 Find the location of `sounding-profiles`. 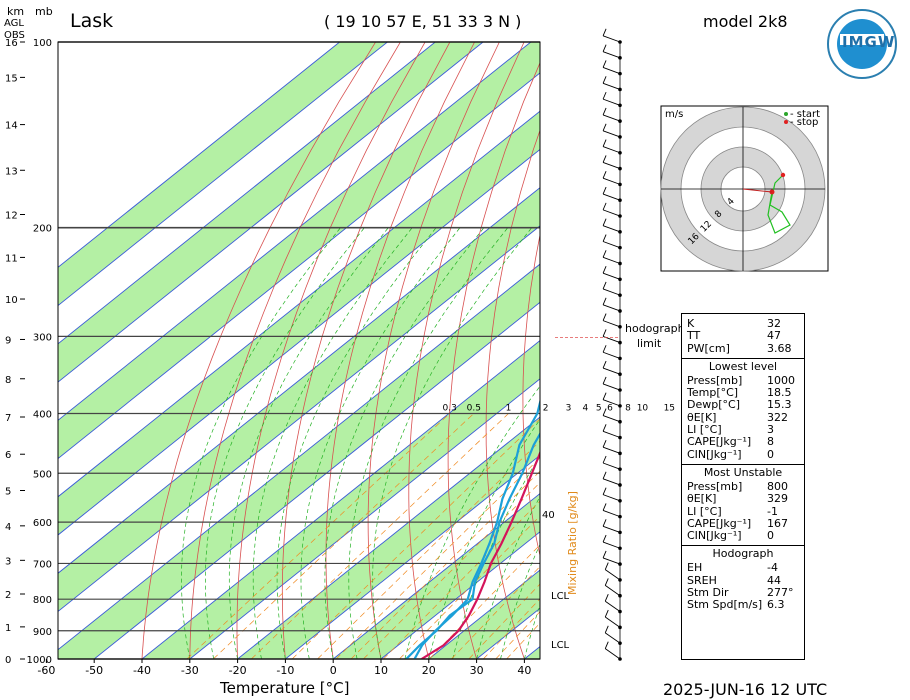

sounding-profiles is located at coordinates (472, 528).